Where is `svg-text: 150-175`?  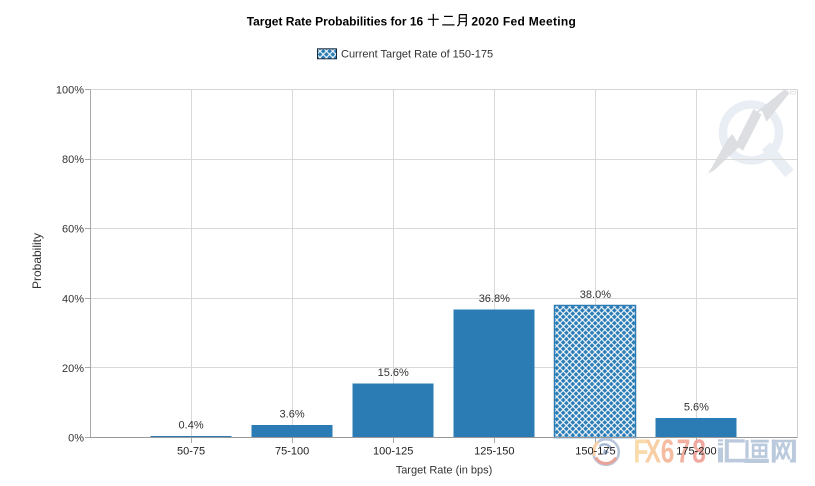
svg-text: 150-175 is located at coordinates (595, 452).